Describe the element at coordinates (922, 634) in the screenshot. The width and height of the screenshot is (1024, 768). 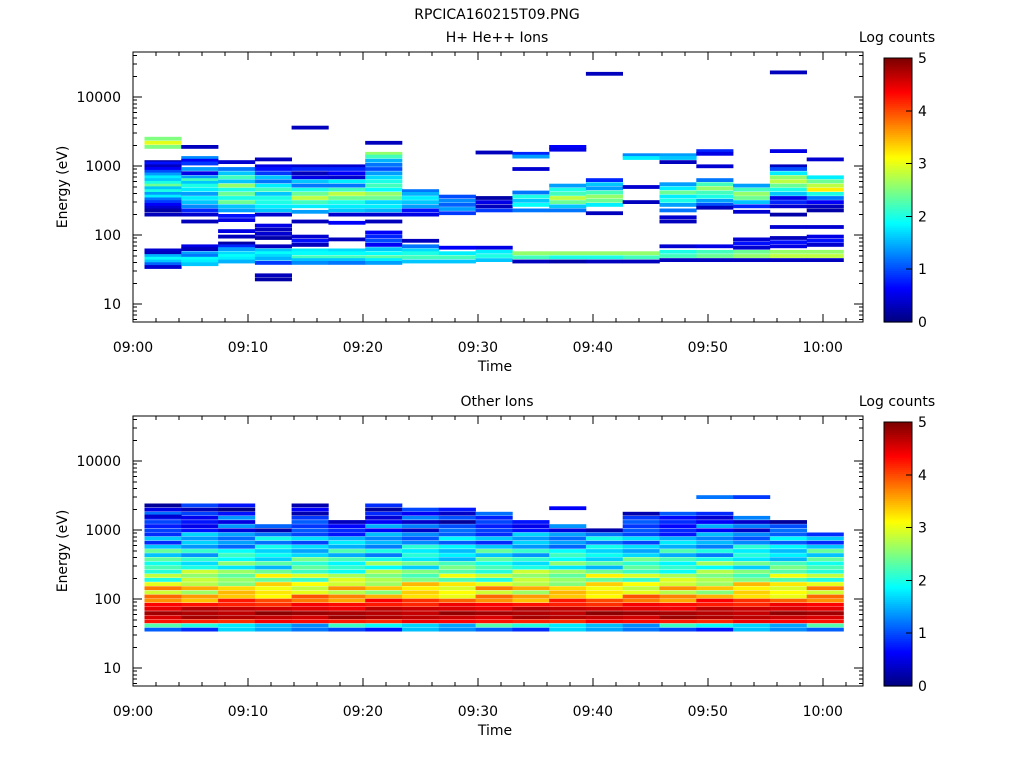
I see `colorbar-tick-label: 1` at that location.